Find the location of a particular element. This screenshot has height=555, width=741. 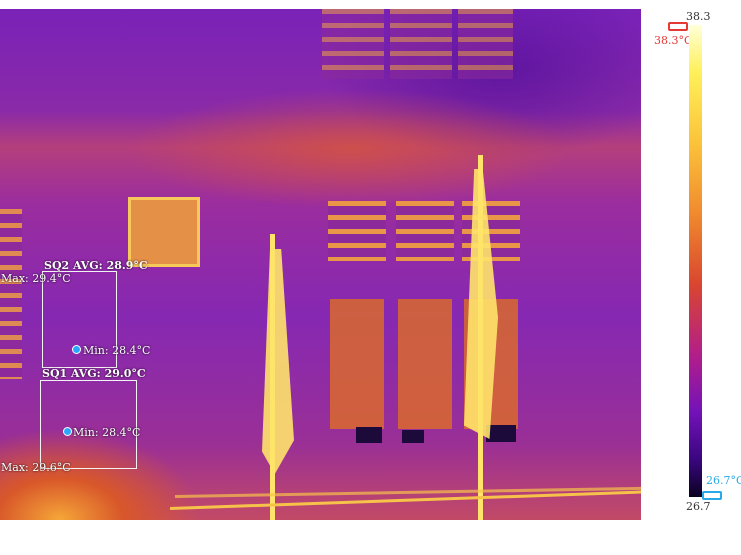

roi-box-sq2 is located at coordinates (79, 319).